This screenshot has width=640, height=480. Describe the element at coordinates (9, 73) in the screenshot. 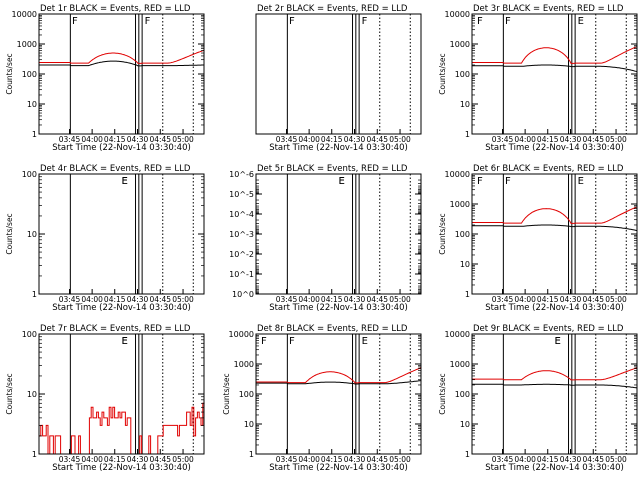

I see `y-axis-label: Counts/sec` at that location.